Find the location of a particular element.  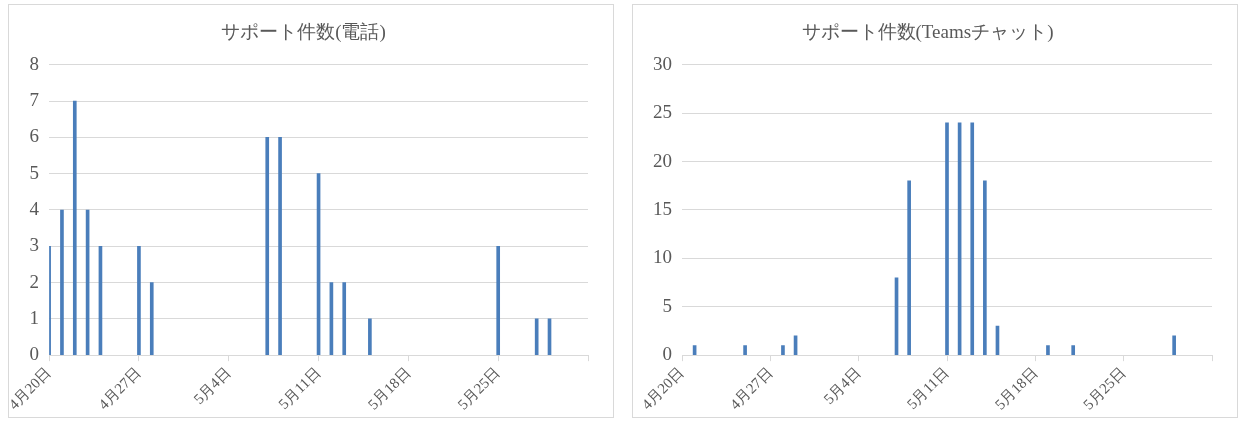

y-tick-label: 25 is located at coordinates (662, 112).